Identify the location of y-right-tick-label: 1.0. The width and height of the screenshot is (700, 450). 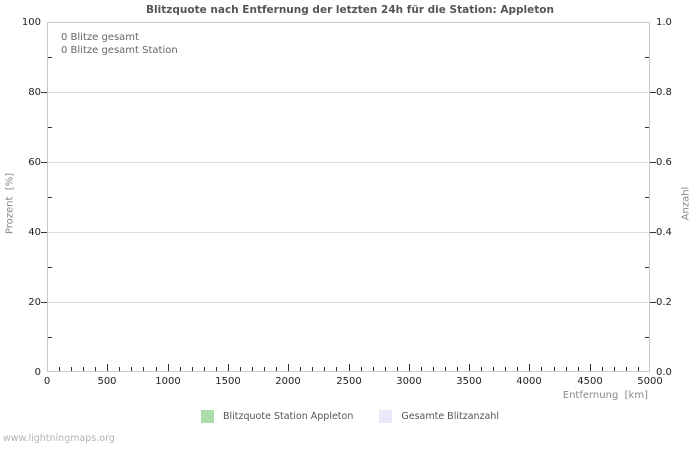
(664, 22).